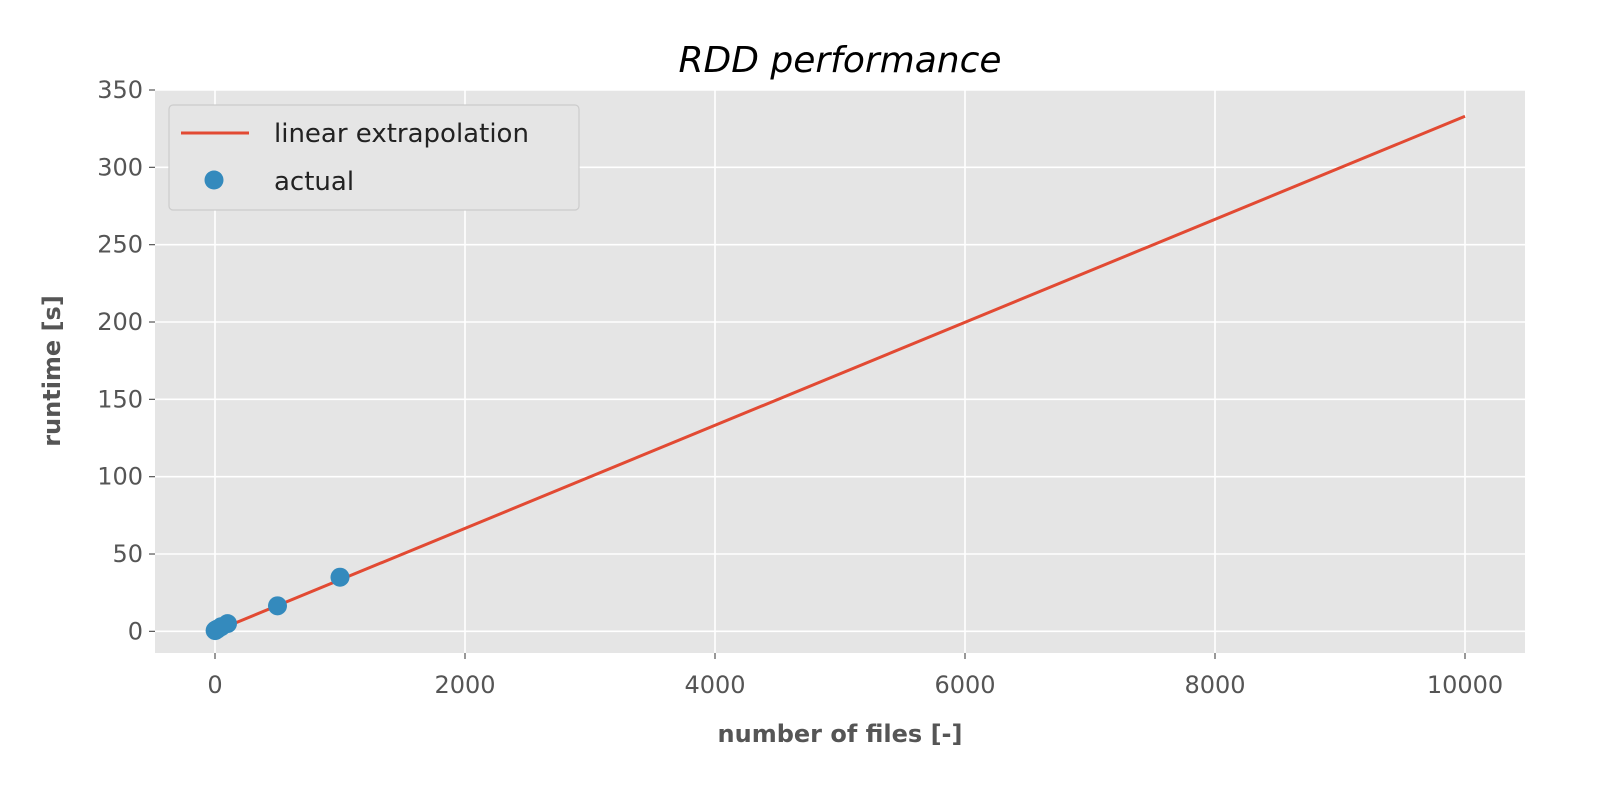 The image size is (1600, 800). What do you see at coordinates (120, 245) in the screenshot?
I see `y-tick-label: 250` at bounding box center [120, 245].